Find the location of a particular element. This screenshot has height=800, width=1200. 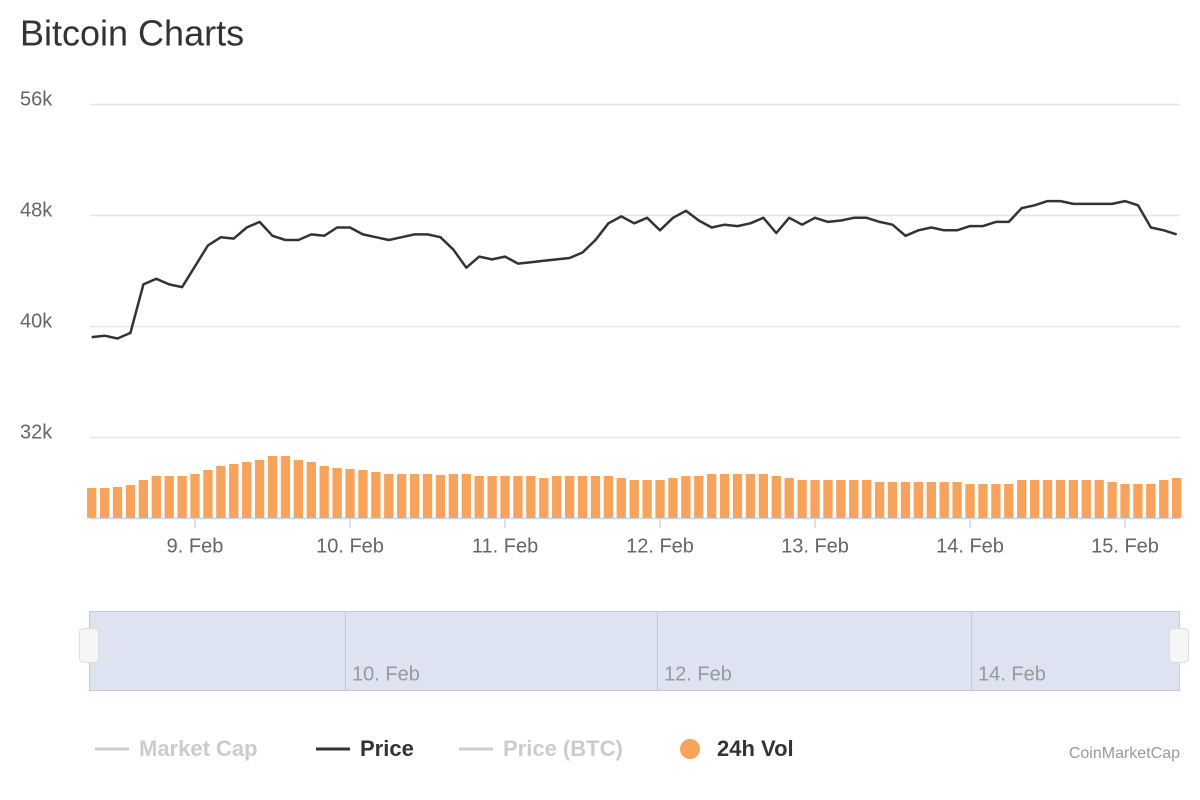

legend-item: 24h Vol is located at coordinates (755, 748).